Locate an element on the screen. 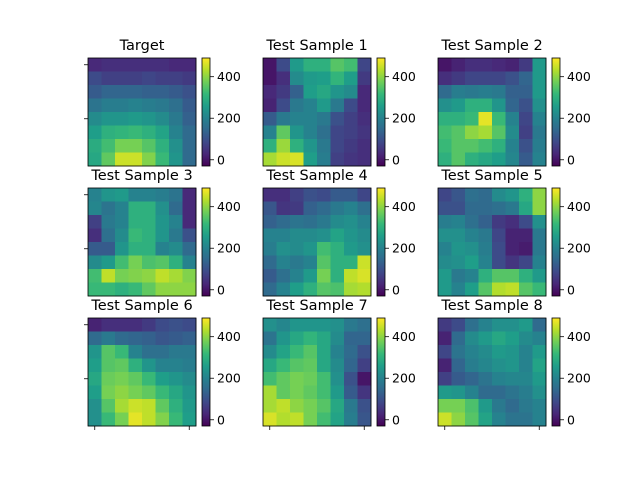 The width and height of the screenshot is (640, 480). colorbar-tick-label: 400 is located at coordinates (229, 336).